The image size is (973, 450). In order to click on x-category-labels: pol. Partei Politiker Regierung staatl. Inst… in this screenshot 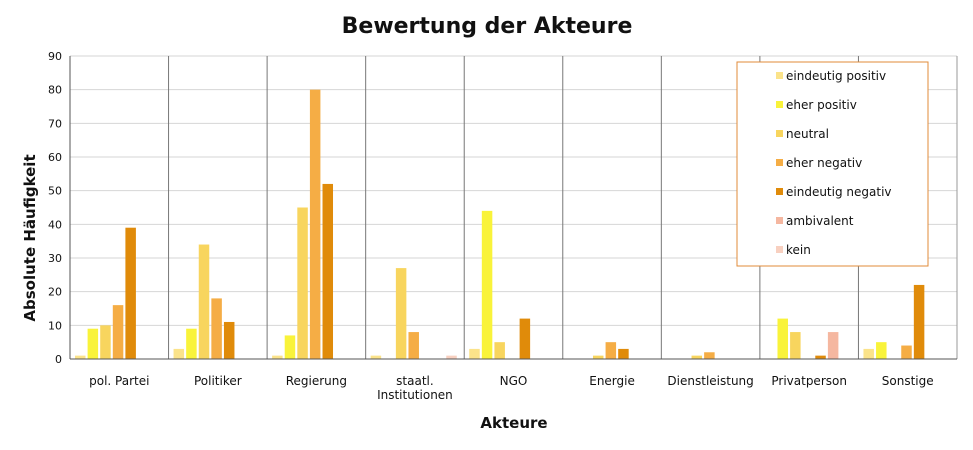, I will do `click(511, 388)`.